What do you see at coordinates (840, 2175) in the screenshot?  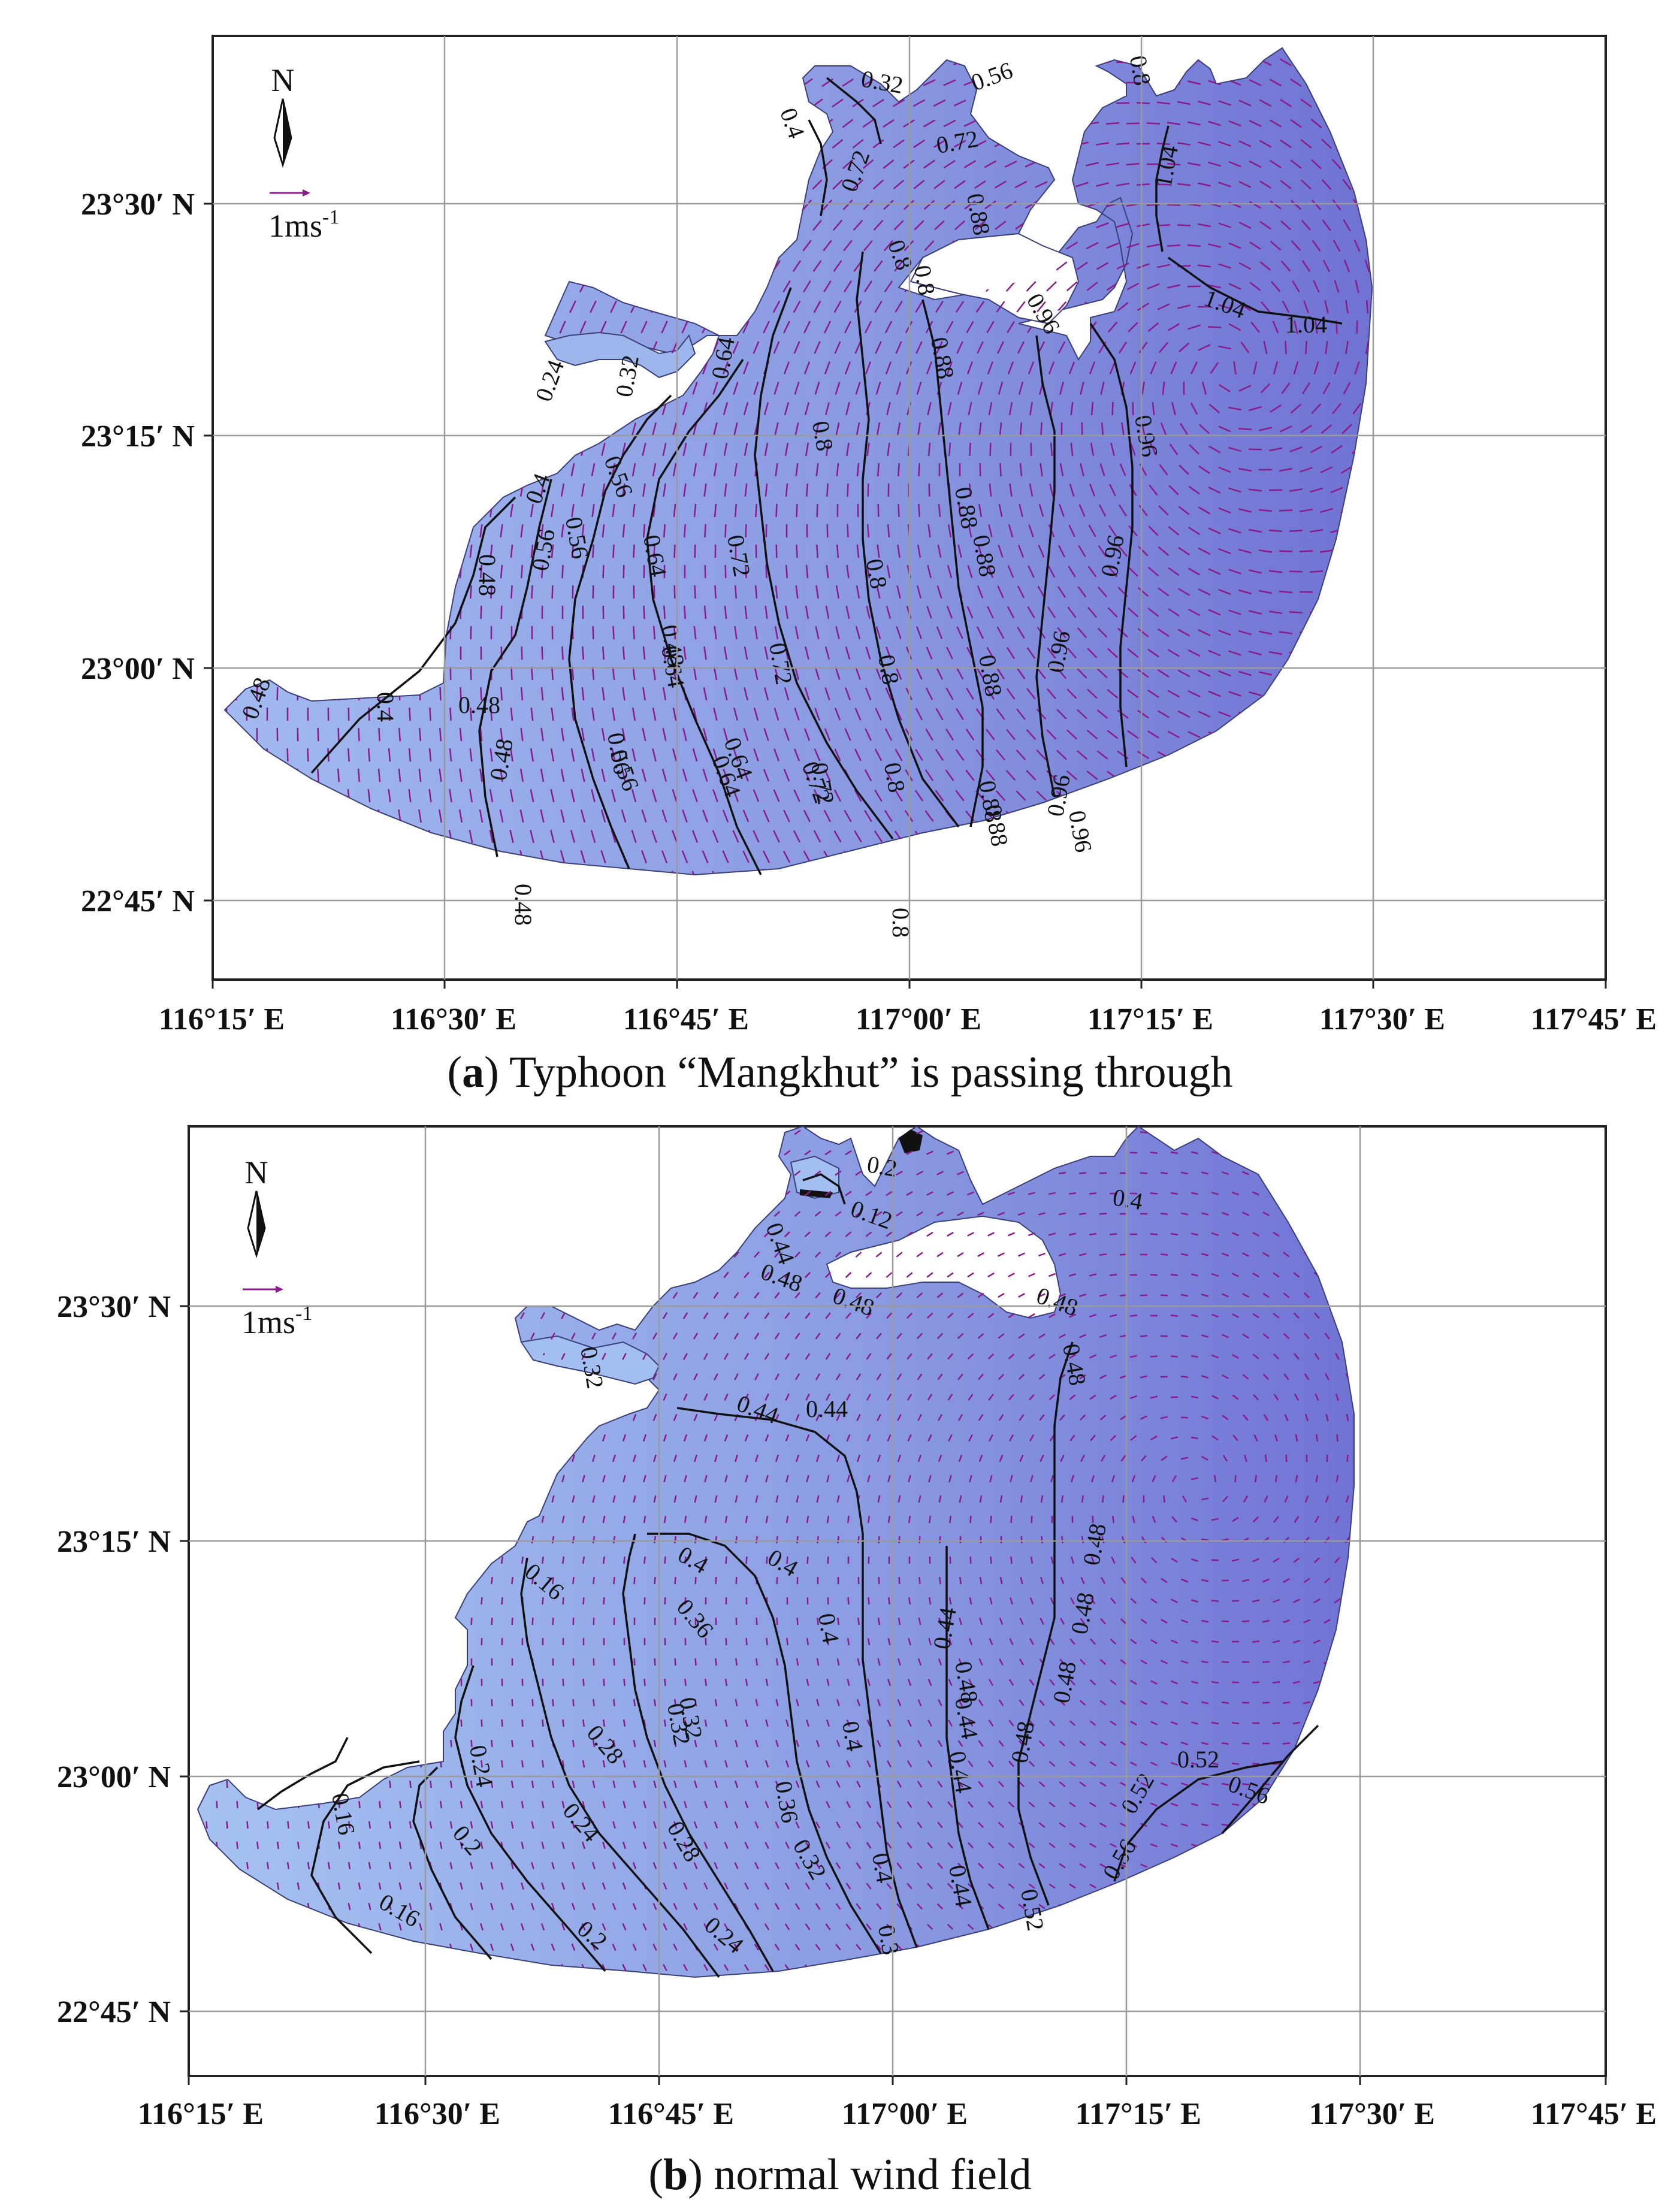 I see `caption-b: (b) normal wind field` at bounding box center [840, 2175].